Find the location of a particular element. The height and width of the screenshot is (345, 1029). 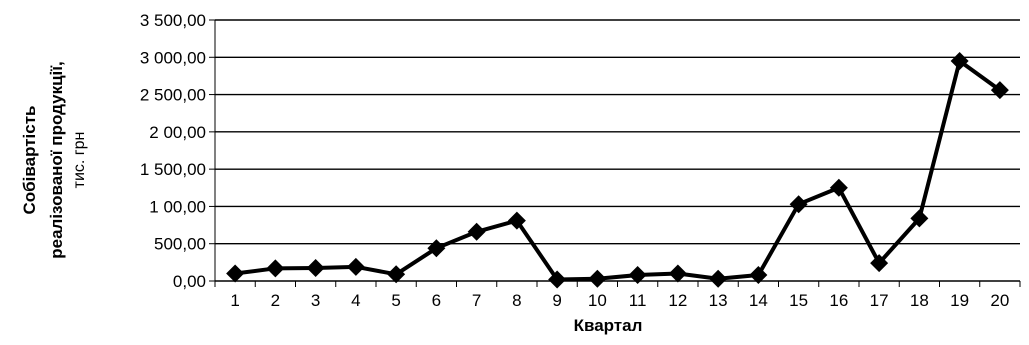

x-axis-title: Квартал is located at coordinates (608, 325).